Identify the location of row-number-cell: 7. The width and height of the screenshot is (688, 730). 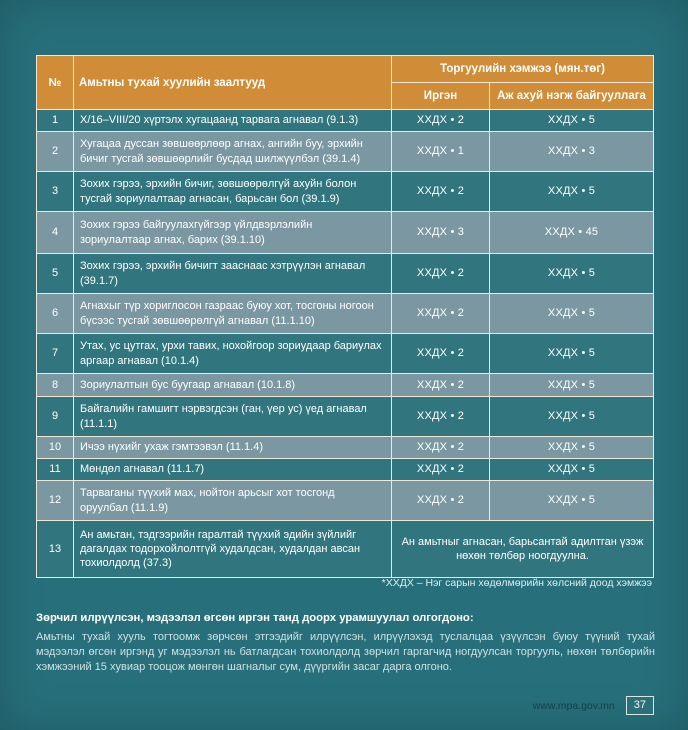
(55, 353).